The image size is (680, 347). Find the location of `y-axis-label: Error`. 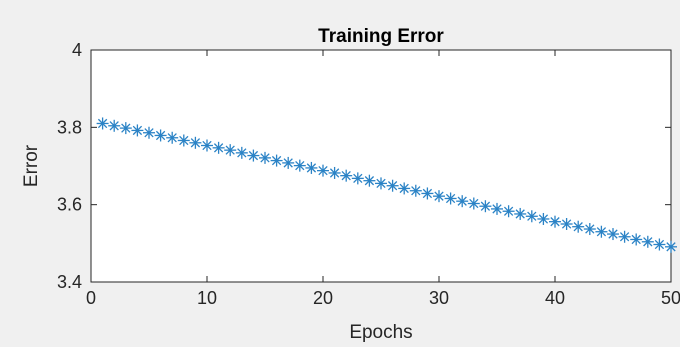

y-axis-label: Error is located at coordinates (31, 165).